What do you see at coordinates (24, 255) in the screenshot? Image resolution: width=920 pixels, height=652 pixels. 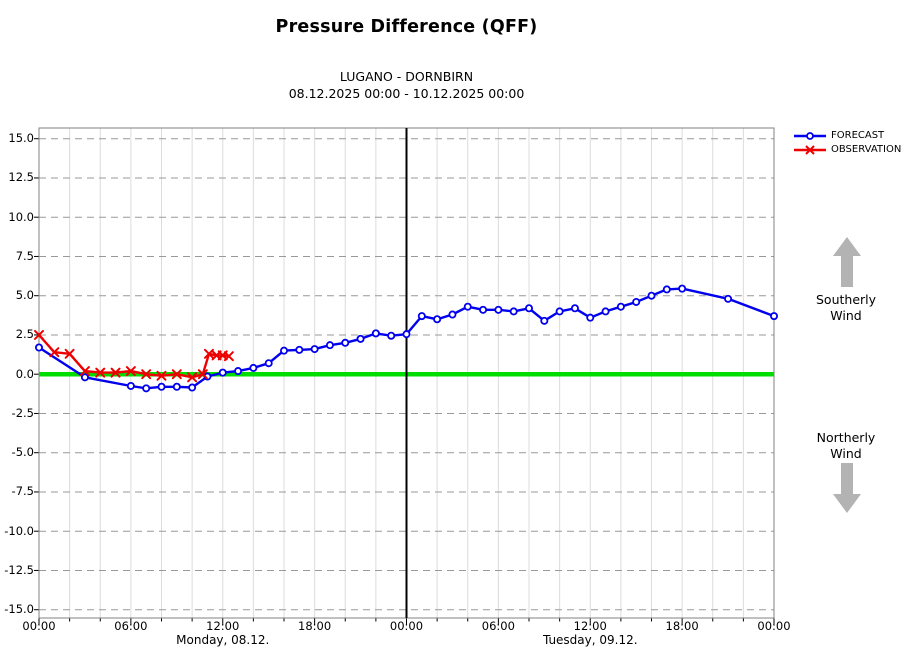 I see `y-tick-label: 7.5` at bounding box center [24, 255].